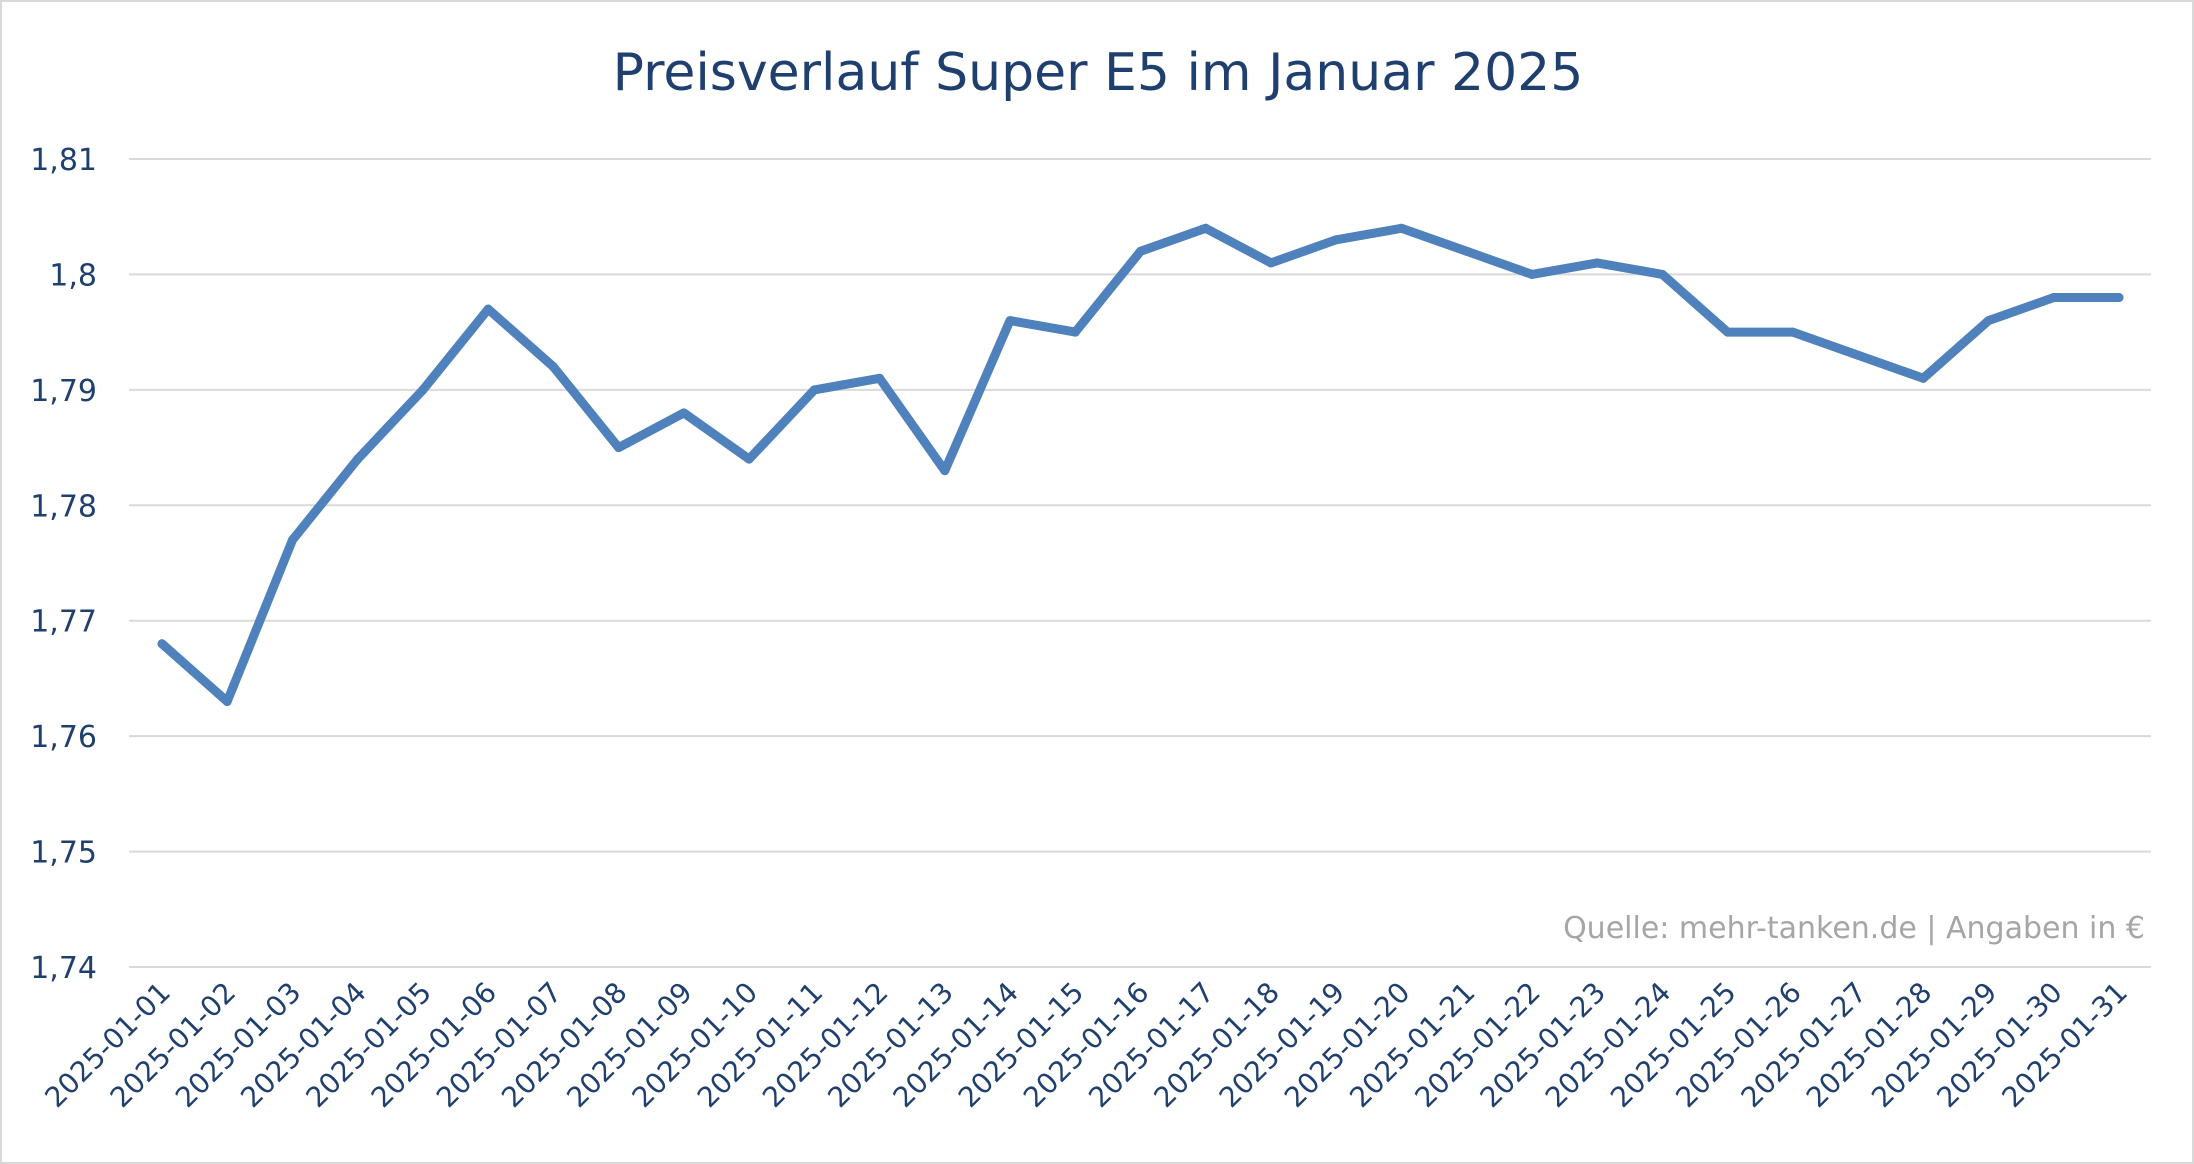  What do you see at coordinates (63, 968) in the screenshot?
I see `y-tick-label: 1,74` at bounding box center [63, 968].